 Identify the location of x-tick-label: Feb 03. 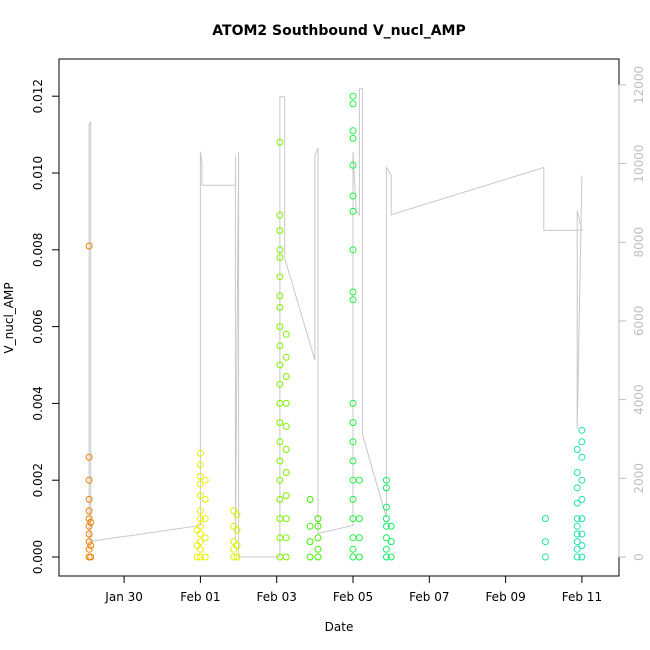
(277, 597).